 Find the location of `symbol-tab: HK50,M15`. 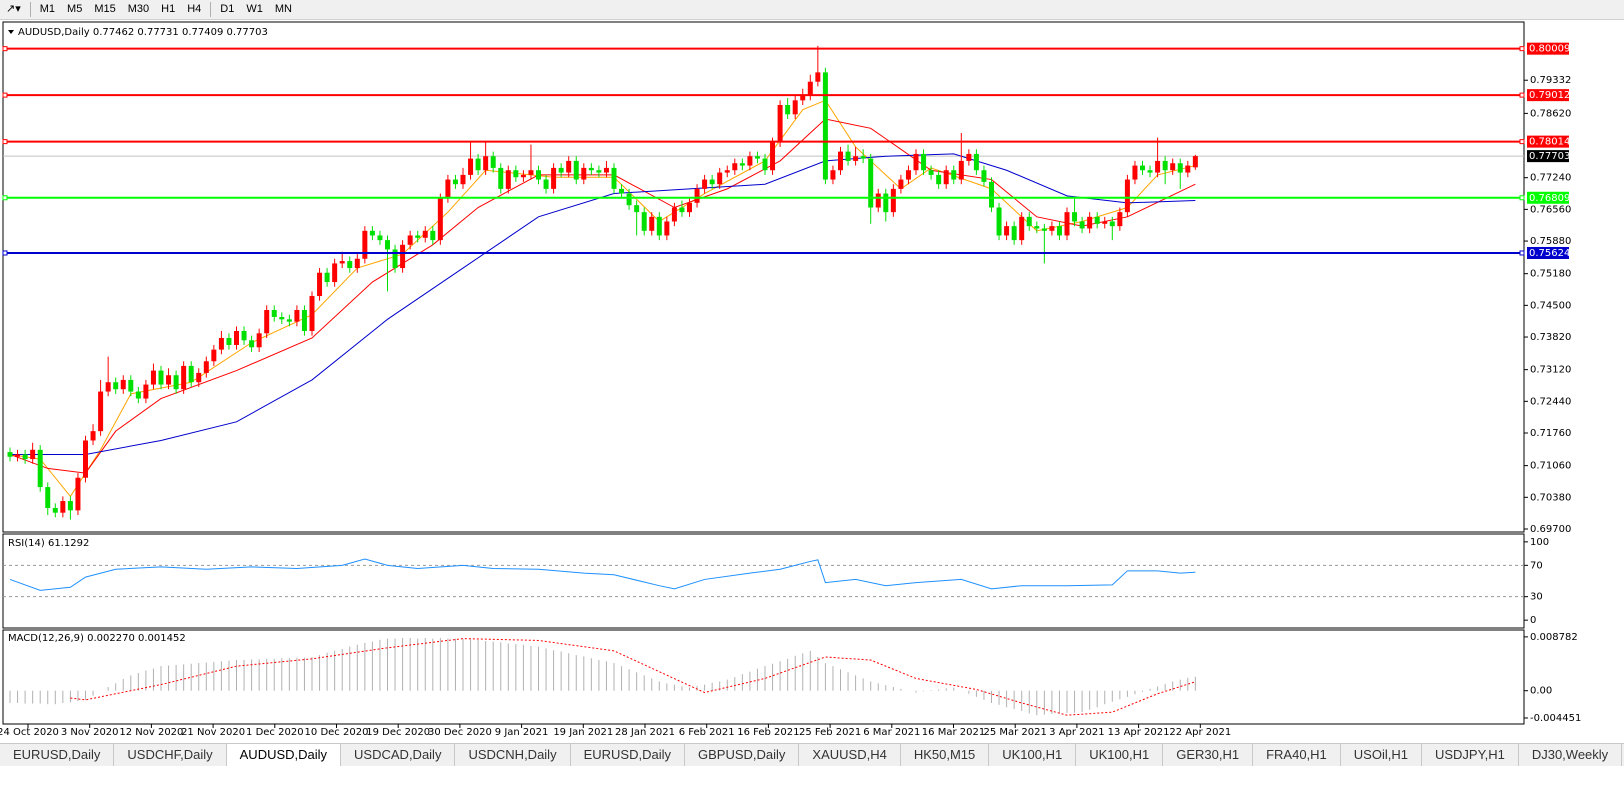

symbol-tab: HK50,M15 is located at coordinates (945, 755).